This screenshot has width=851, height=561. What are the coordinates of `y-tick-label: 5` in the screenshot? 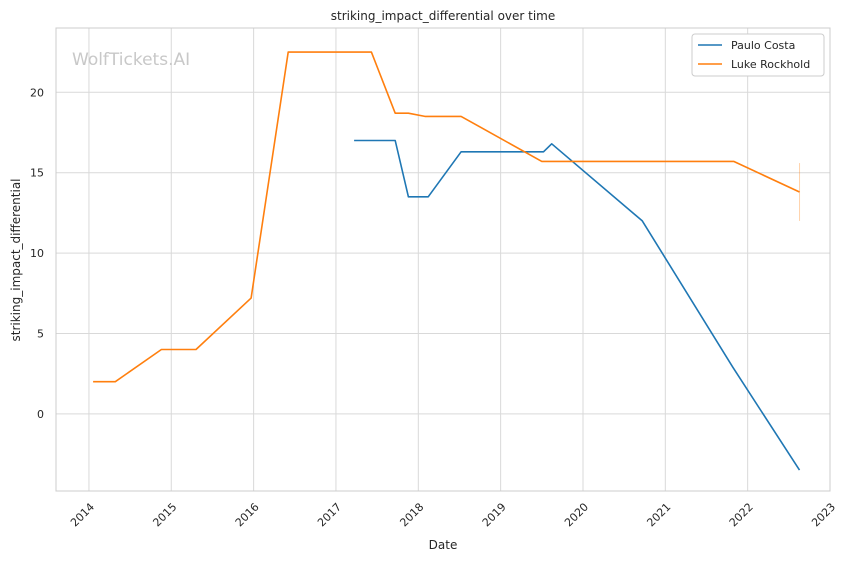 It's located at (40, 333).